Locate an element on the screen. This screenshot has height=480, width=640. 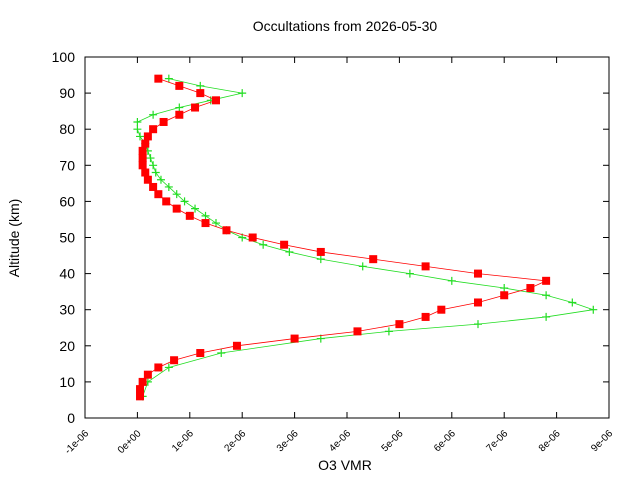
y-tick-label: 70 is located at coordinates (67, 165).